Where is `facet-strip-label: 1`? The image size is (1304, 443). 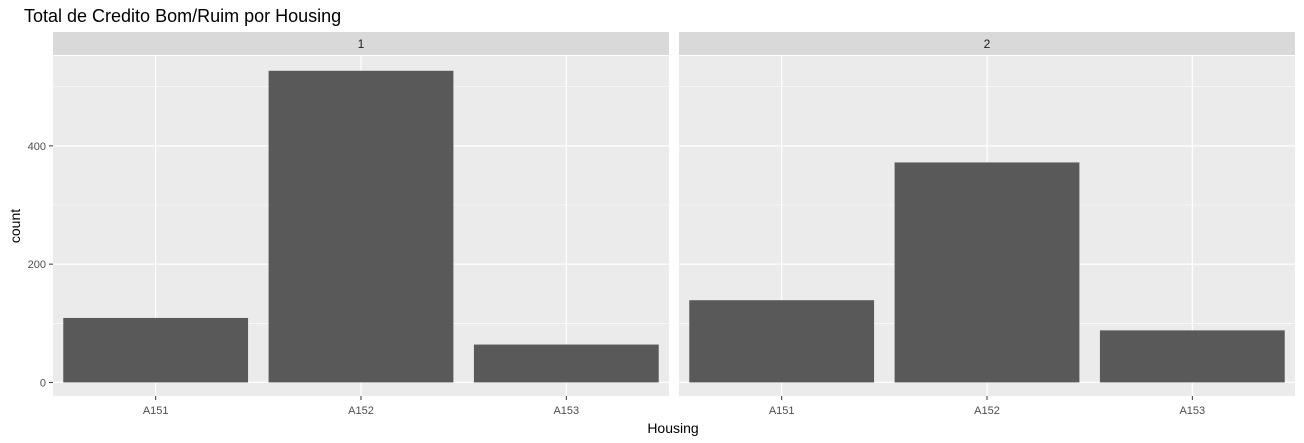 facet-strip-label: 1 is located at coordinates (361, 44).